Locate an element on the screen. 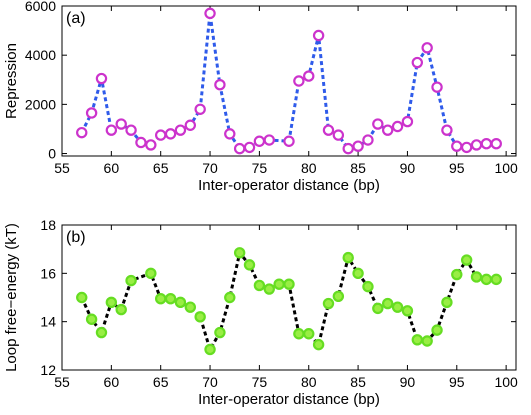 Image resolution: width=531 pixels, height=415 pixels. y-tick-label: 4000 is located at coordinates (40, 55).